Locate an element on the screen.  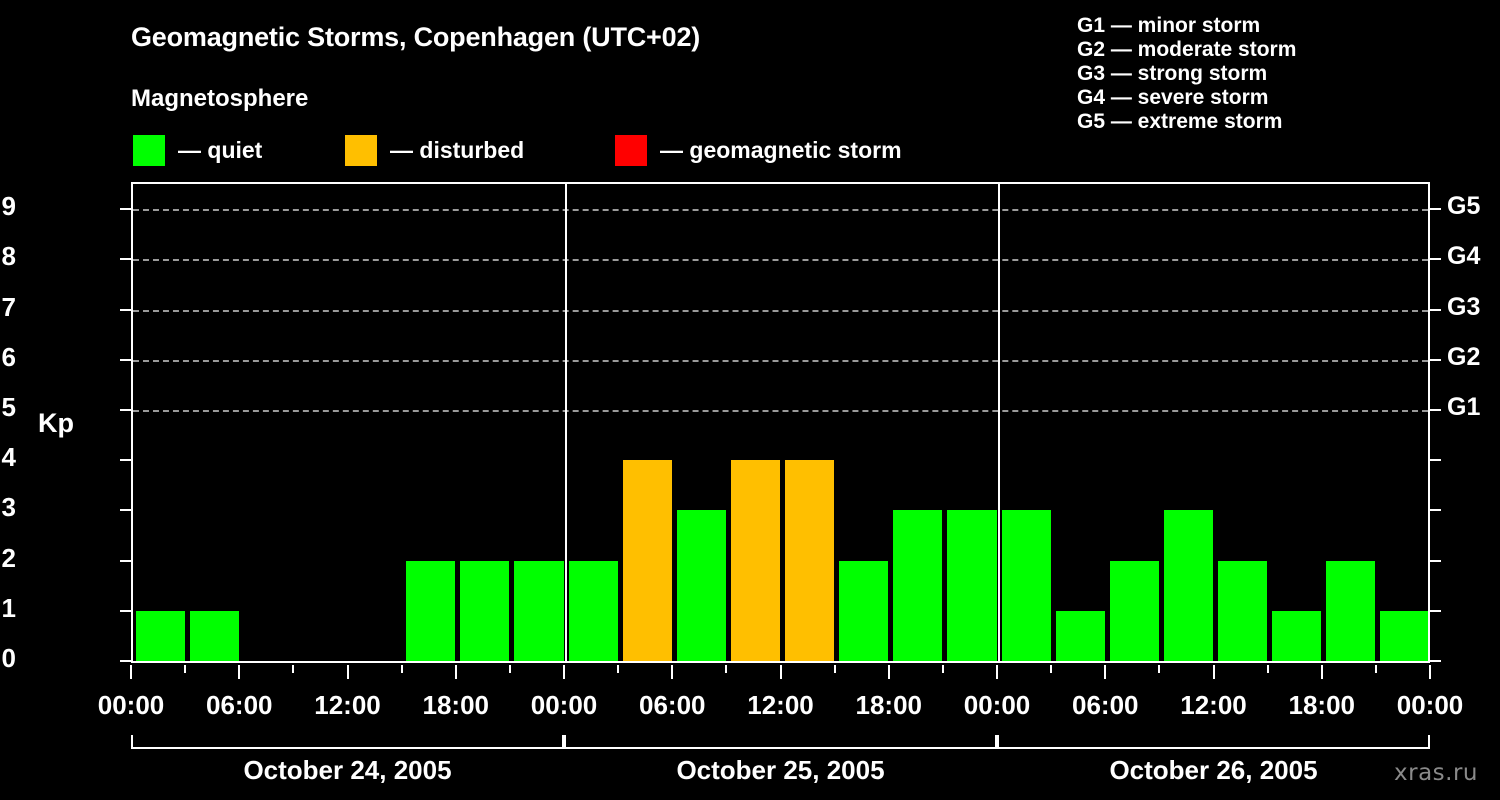
legend-entry-geomagnetic-storm: — geomagnetic storm is located at coordinates (758, 150).